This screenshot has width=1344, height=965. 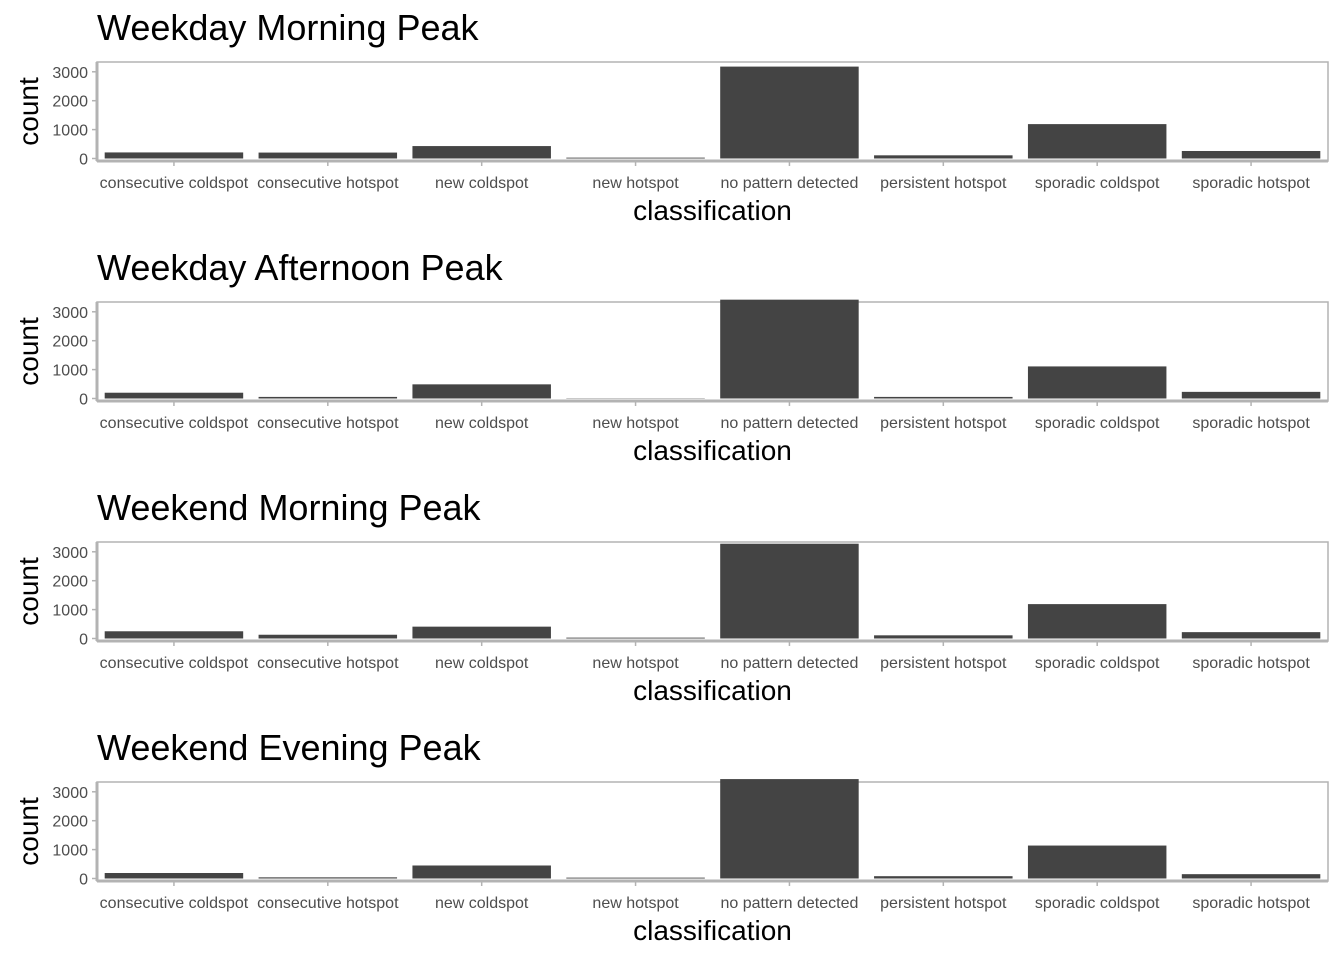 I want to click on panel-title: Weekday Morning Peak, so click(x=288, y=27).